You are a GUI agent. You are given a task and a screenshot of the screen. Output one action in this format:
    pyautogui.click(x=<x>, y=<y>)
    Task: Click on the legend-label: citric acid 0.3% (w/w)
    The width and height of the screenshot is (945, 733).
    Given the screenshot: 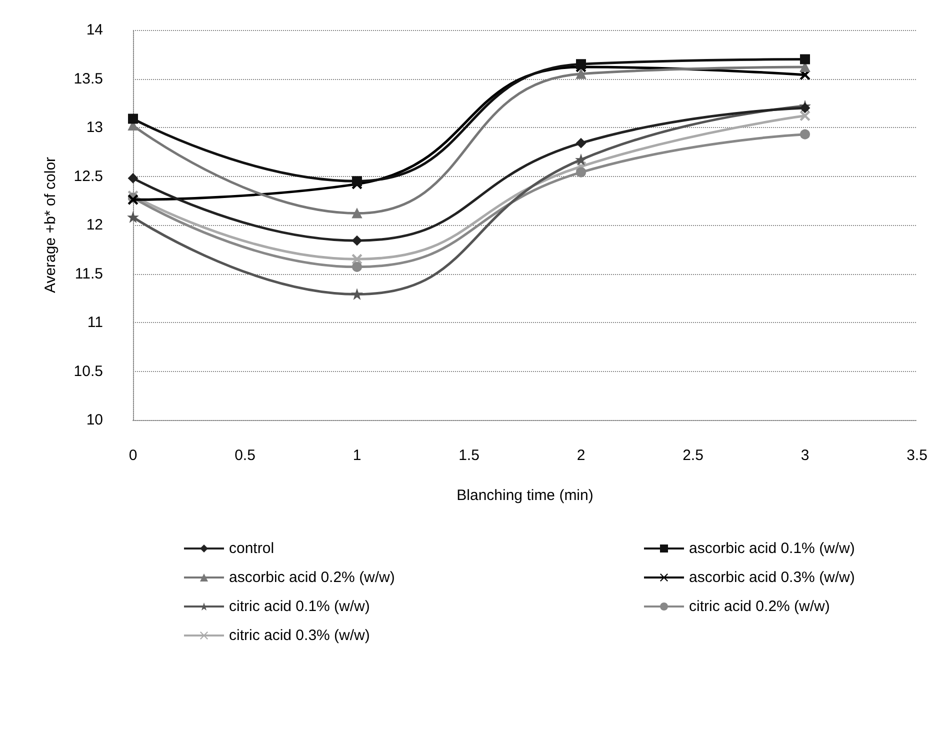 What is the action you would take?
    pyautogui.click(x=299, y=635)
    